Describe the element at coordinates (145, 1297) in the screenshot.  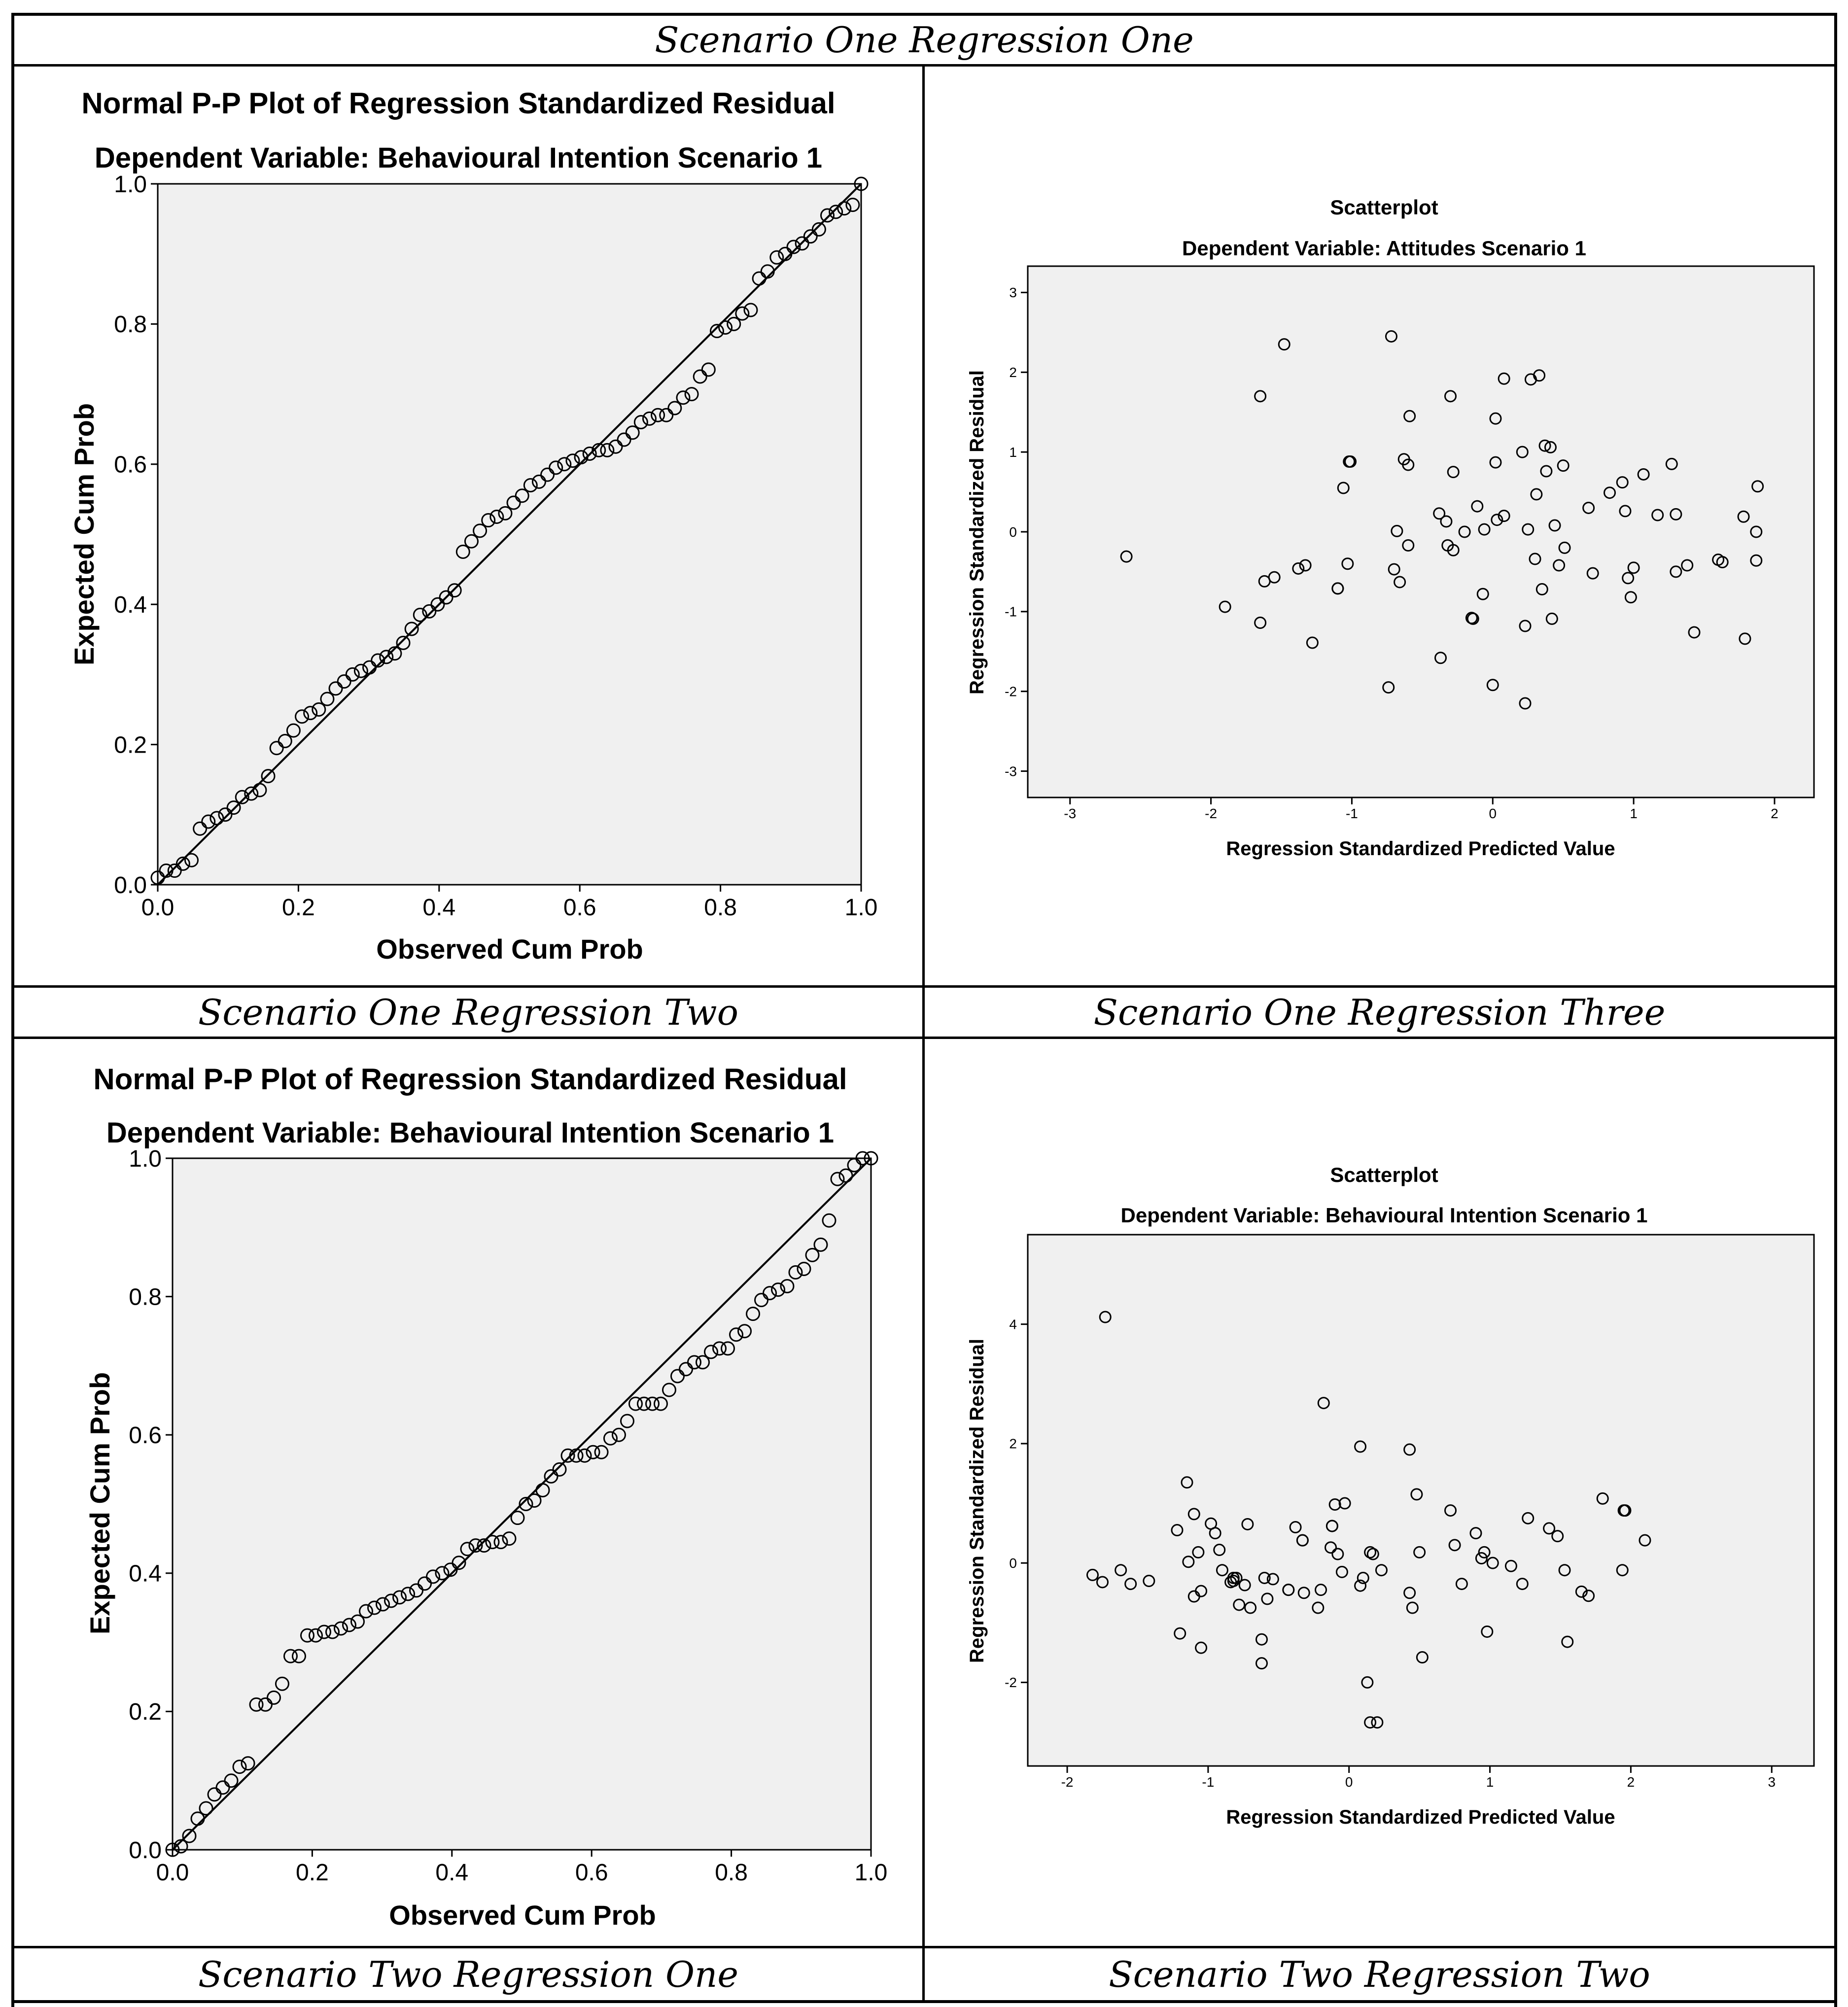
I see `y-tick-label: 0.8` at that location.